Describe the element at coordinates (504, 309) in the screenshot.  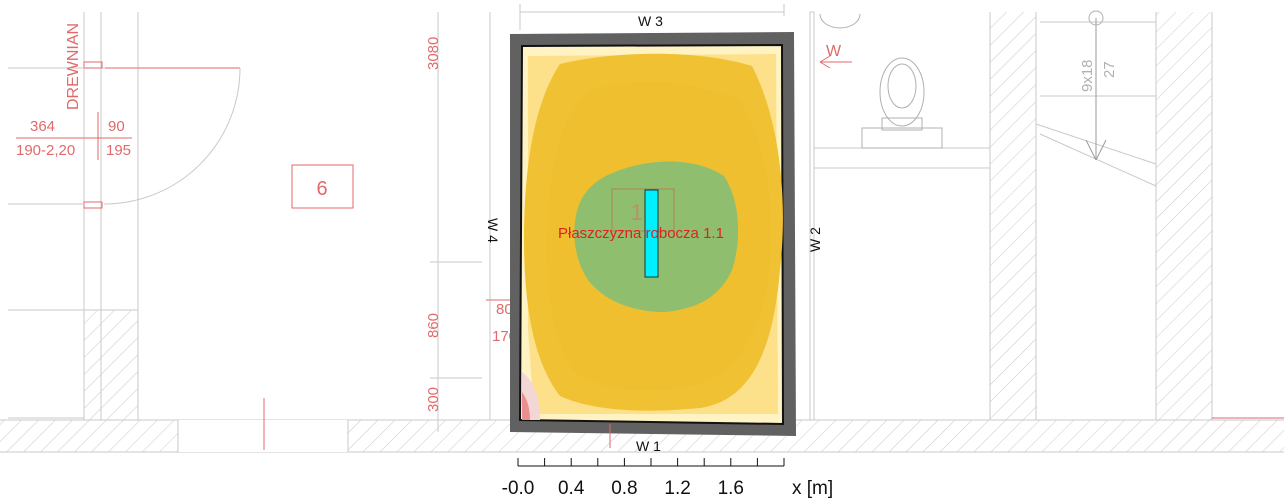
I see `dim-80: 80` at that location.